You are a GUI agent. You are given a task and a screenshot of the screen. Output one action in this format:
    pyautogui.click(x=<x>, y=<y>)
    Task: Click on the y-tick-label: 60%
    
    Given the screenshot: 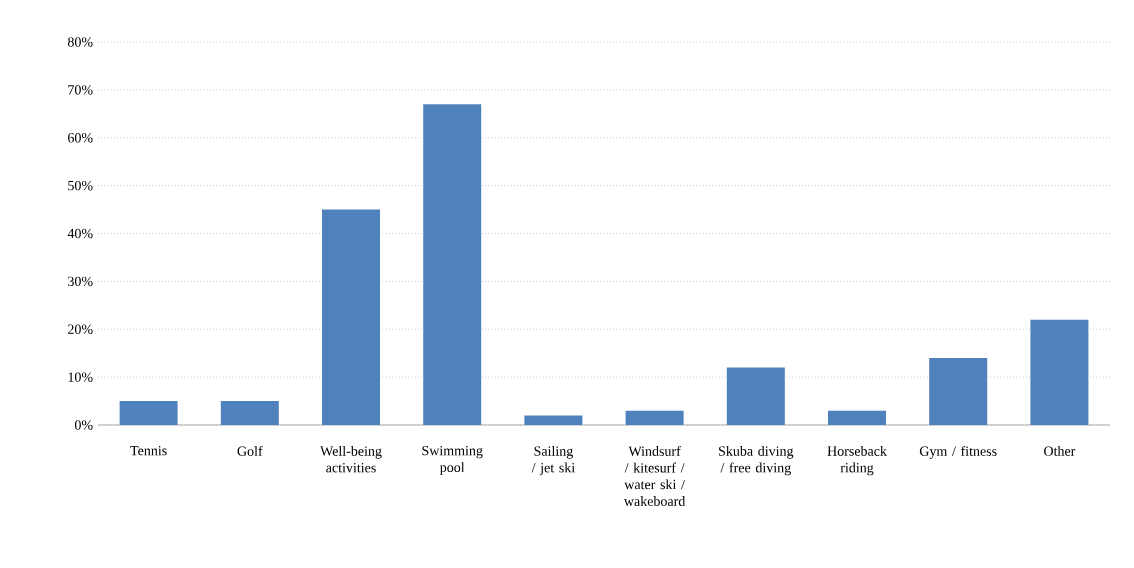 What is the action you would take?
    pyautogui.click(x=80, y=138)
    